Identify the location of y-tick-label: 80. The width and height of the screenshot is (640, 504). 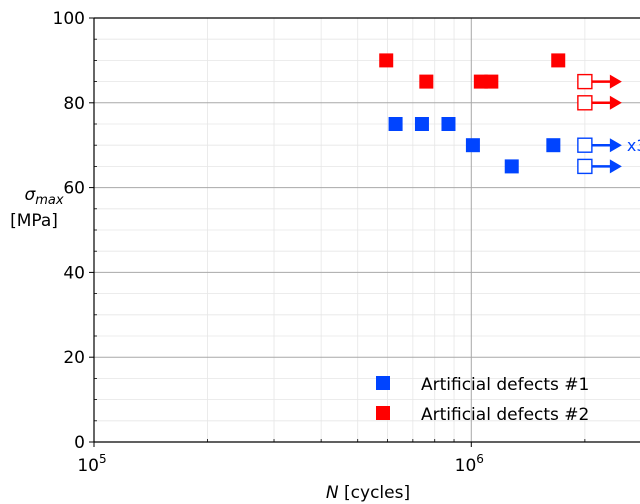
(74, 104).